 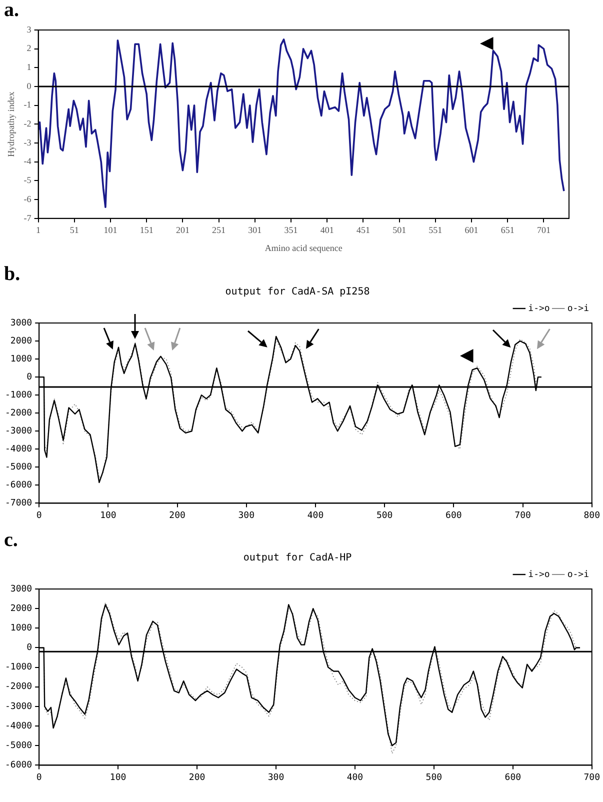 What do you see at coordinates (11, 124) in the screenshot?
I see `y-axis-title: Hydropathy index` at bounding box center [11, 124].